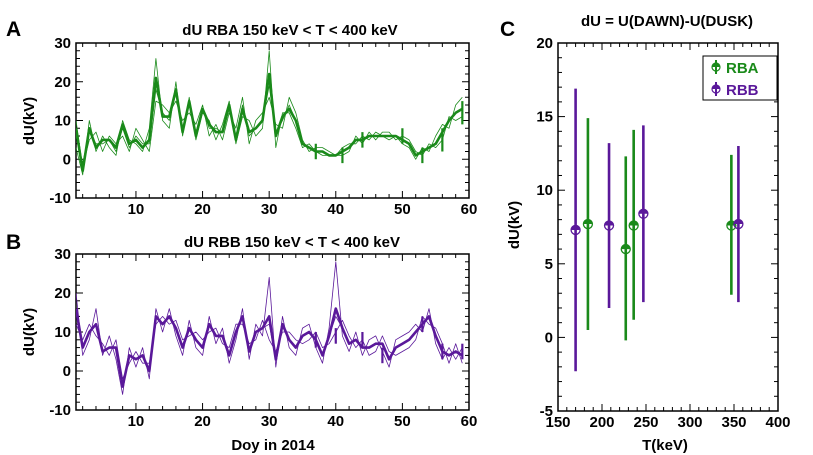 This screenshot has width=813, height=455. Describe the element at coordinates (62, 43) in the screenshot. I see `panel-a-ytick-label: 30` at that location.